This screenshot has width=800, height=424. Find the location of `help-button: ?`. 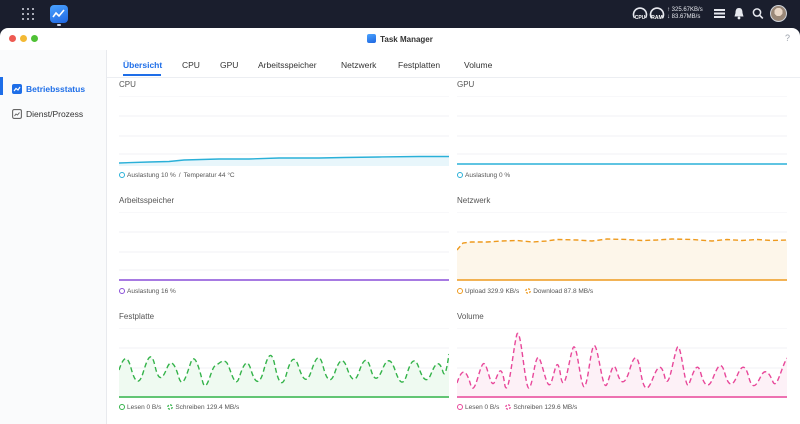

help-button: ? is located at coordinates (787, 38).